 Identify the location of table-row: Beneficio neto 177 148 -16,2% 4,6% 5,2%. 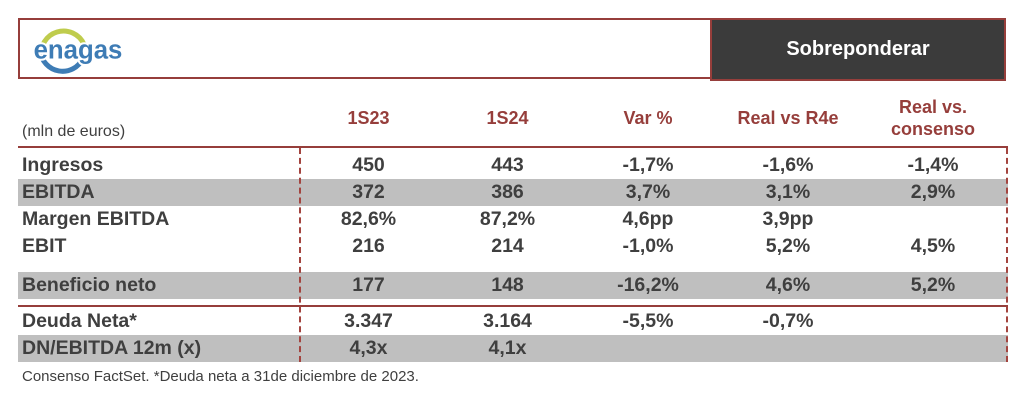
(513, 285).